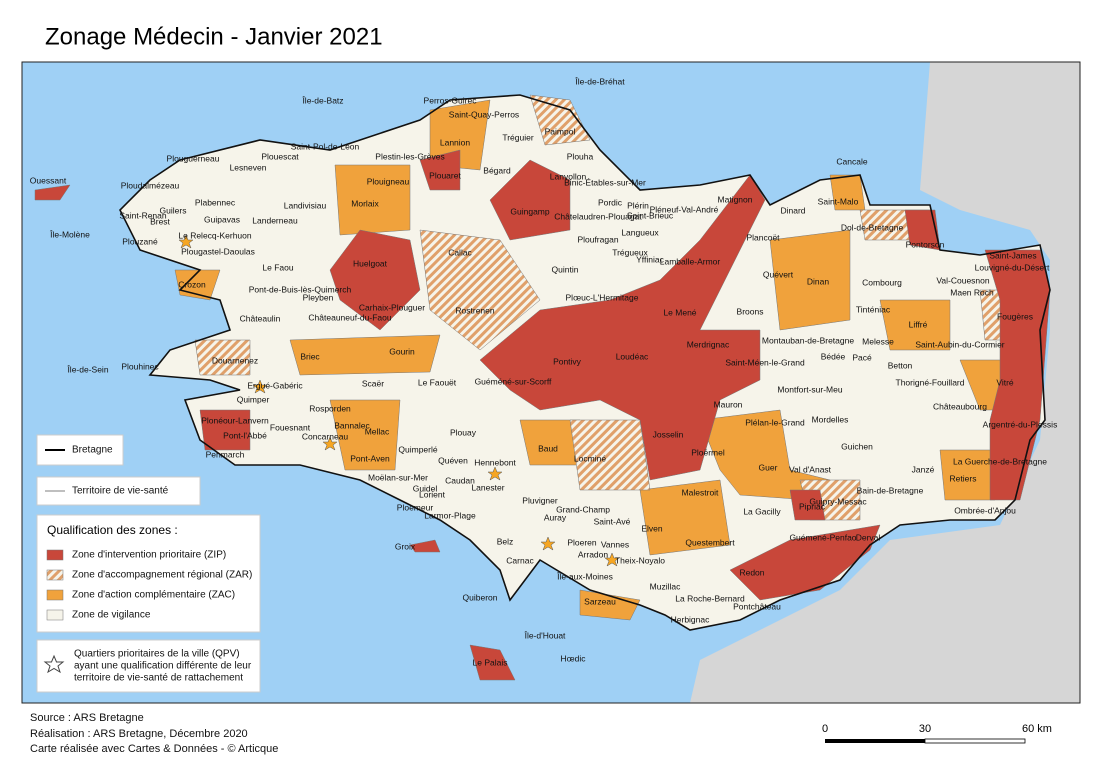 This screenshot has height=782, width=1098. What do you see at coordinates (300, 289) in the screenshot?
I see `place-label: Pont-de-Buis-lès-Quimerch` at bounding box center [300, 289].